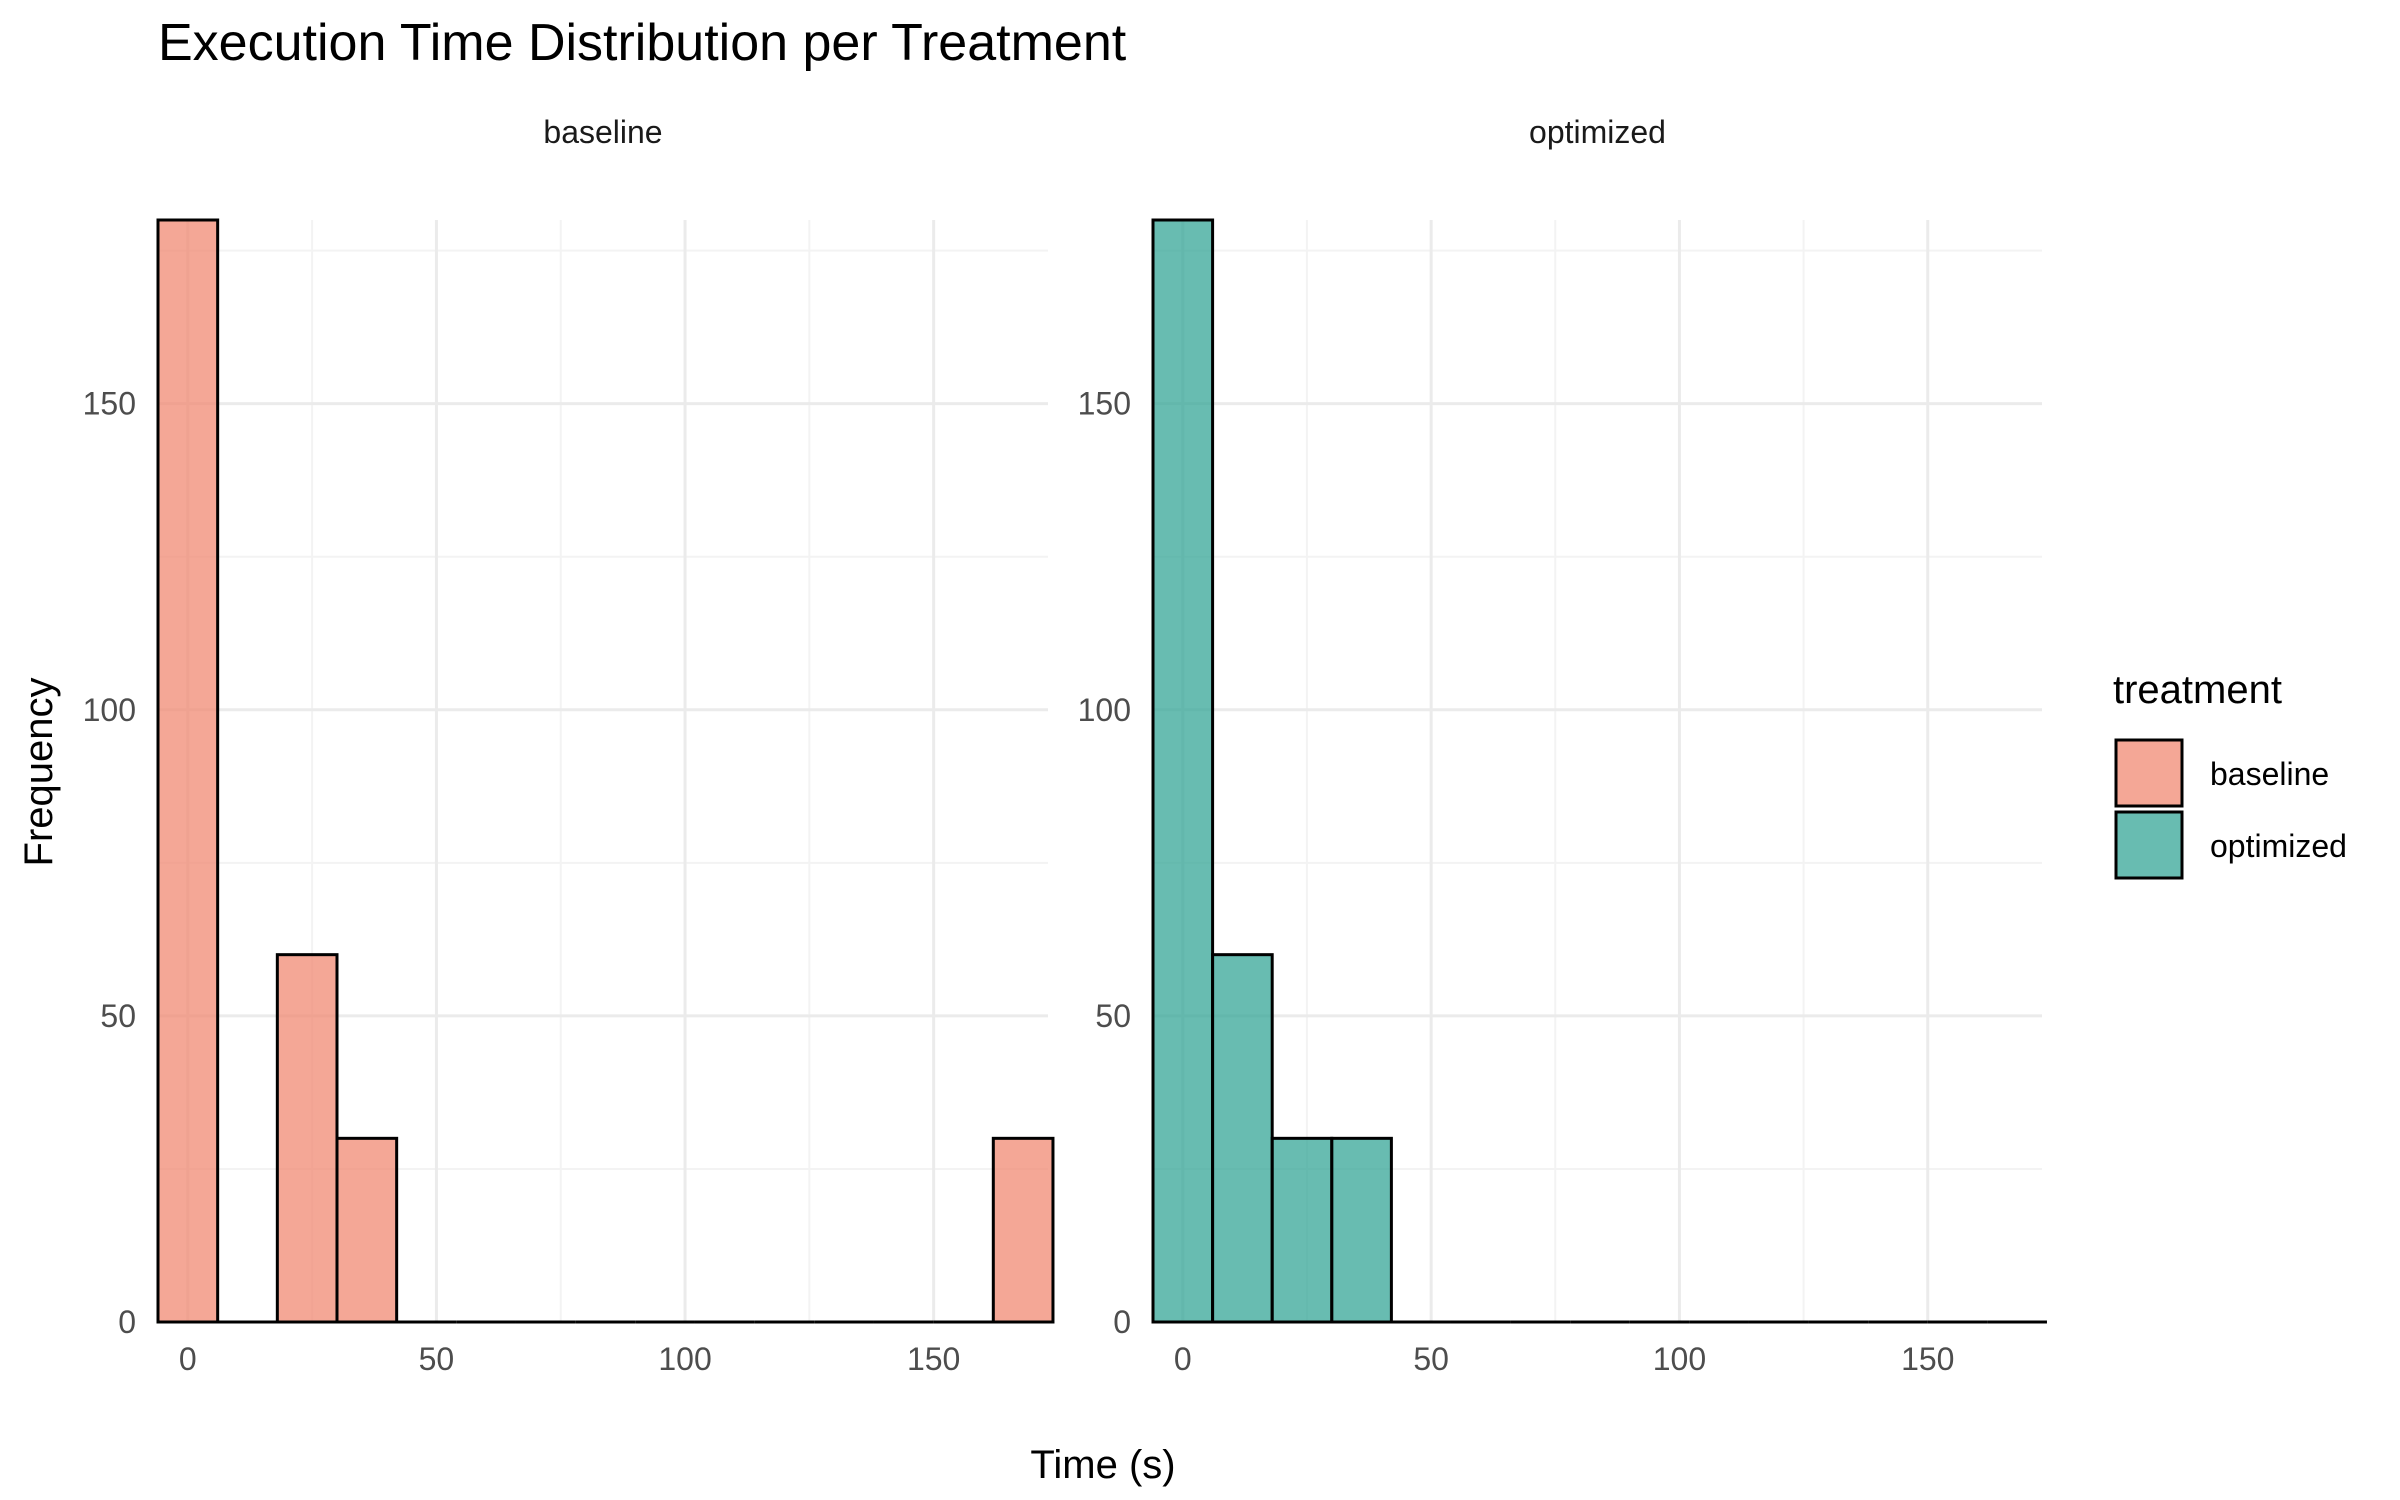 The image size is (2400, 1500). I want to click on legend-label-baseline: baseline, so click(2269, 774).